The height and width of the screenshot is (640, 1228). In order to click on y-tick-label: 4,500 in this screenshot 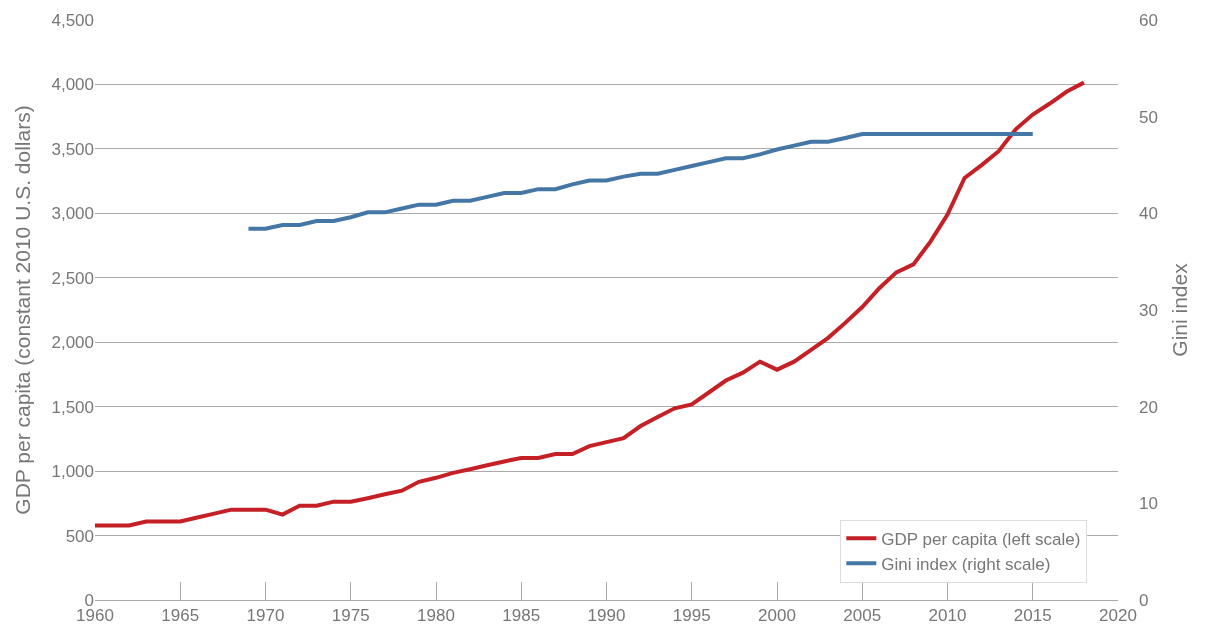, I will do `click(72, 20)`.